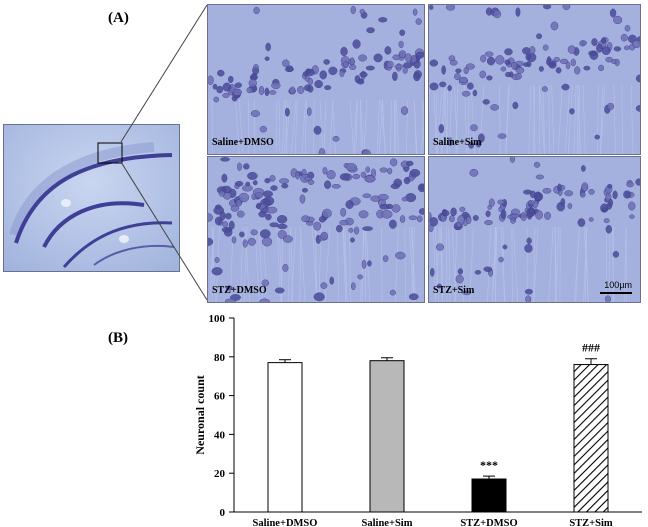 The width and height of the screenshot is (648, 527). Describe the element at coordinates (488, 522) in the screenshot. I see `x-tick-label-2: STZ+DMSO` at that location.